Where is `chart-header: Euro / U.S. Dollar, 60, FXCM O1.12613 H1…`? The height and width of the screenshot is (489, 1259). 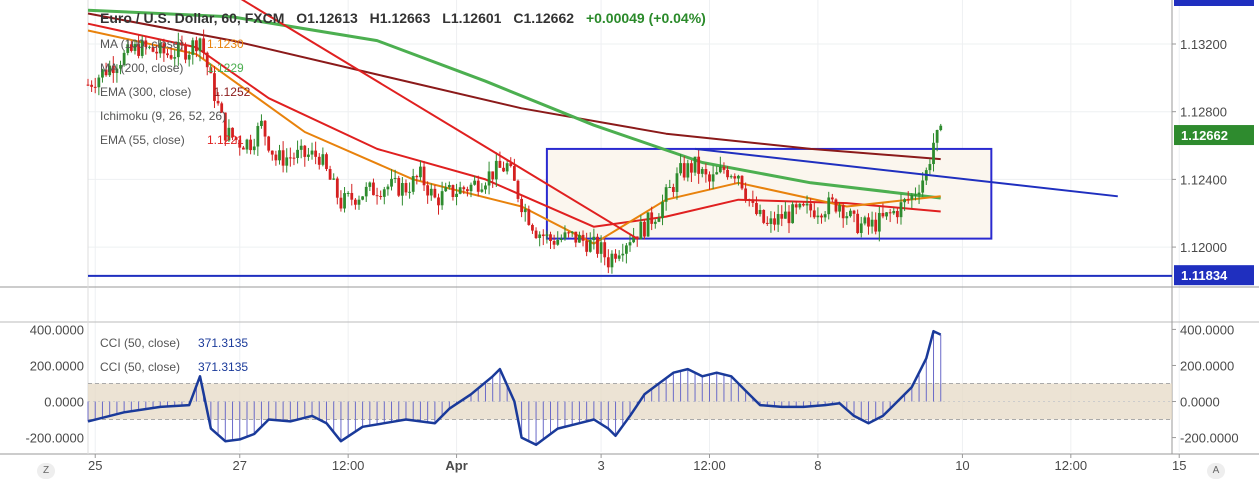 chart-header: Euro / U.S. Dollar, 60, FXCM O1.12613 H1… is located at coordinates (407, 18).